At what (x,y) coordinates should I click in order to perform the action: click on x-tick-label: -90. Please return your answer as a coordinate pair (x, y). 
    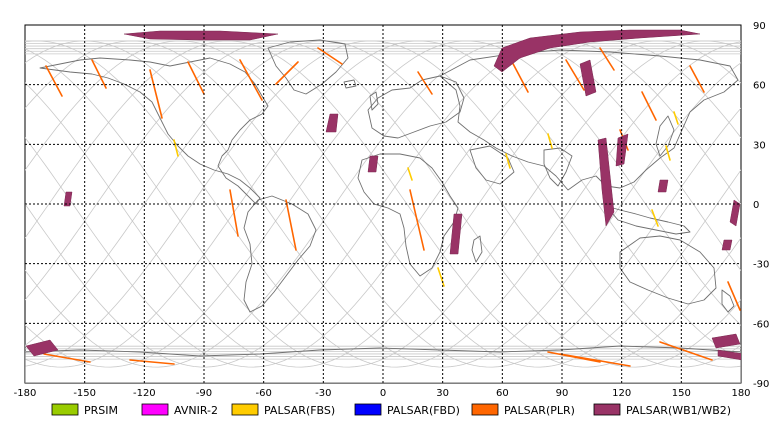
    Looking at the image, I should click on (204, 393).